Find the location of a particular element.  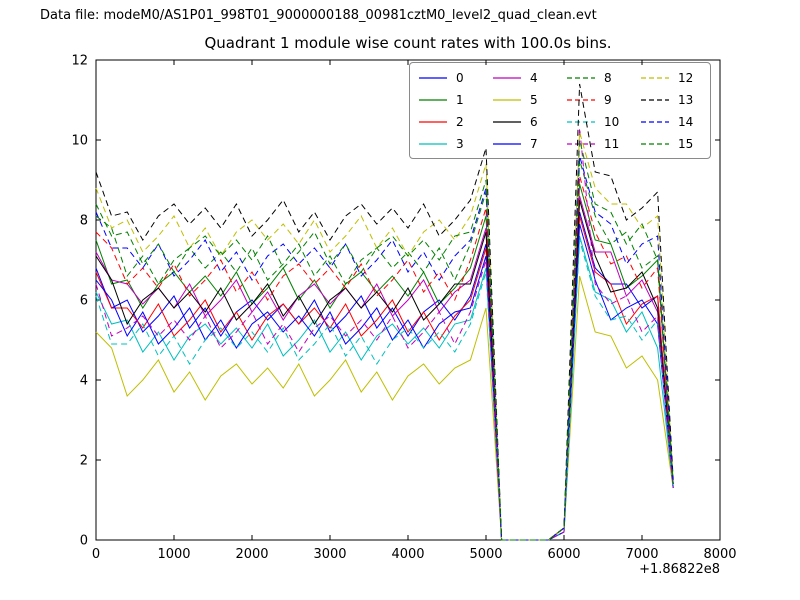

legend-column: 8 9 10 11 is located at coordinates (597, 110).